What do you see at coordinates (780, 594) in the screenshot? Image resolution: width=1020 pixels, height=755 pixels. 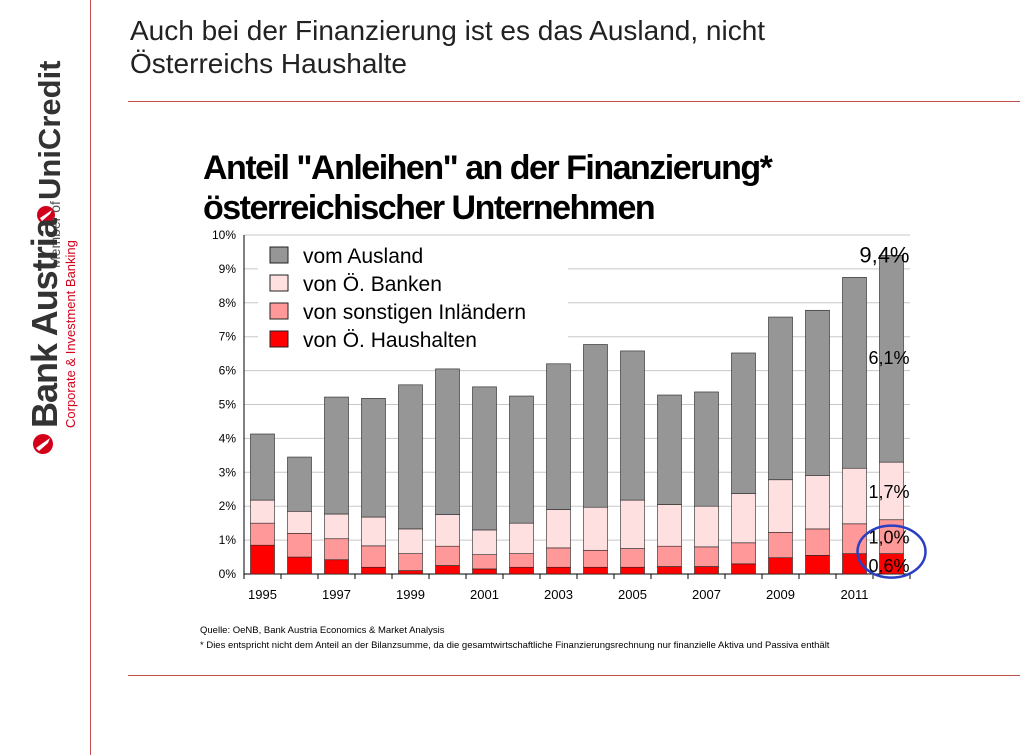 I see `x-tick-label: 2009` at bounding box center [780, 594].